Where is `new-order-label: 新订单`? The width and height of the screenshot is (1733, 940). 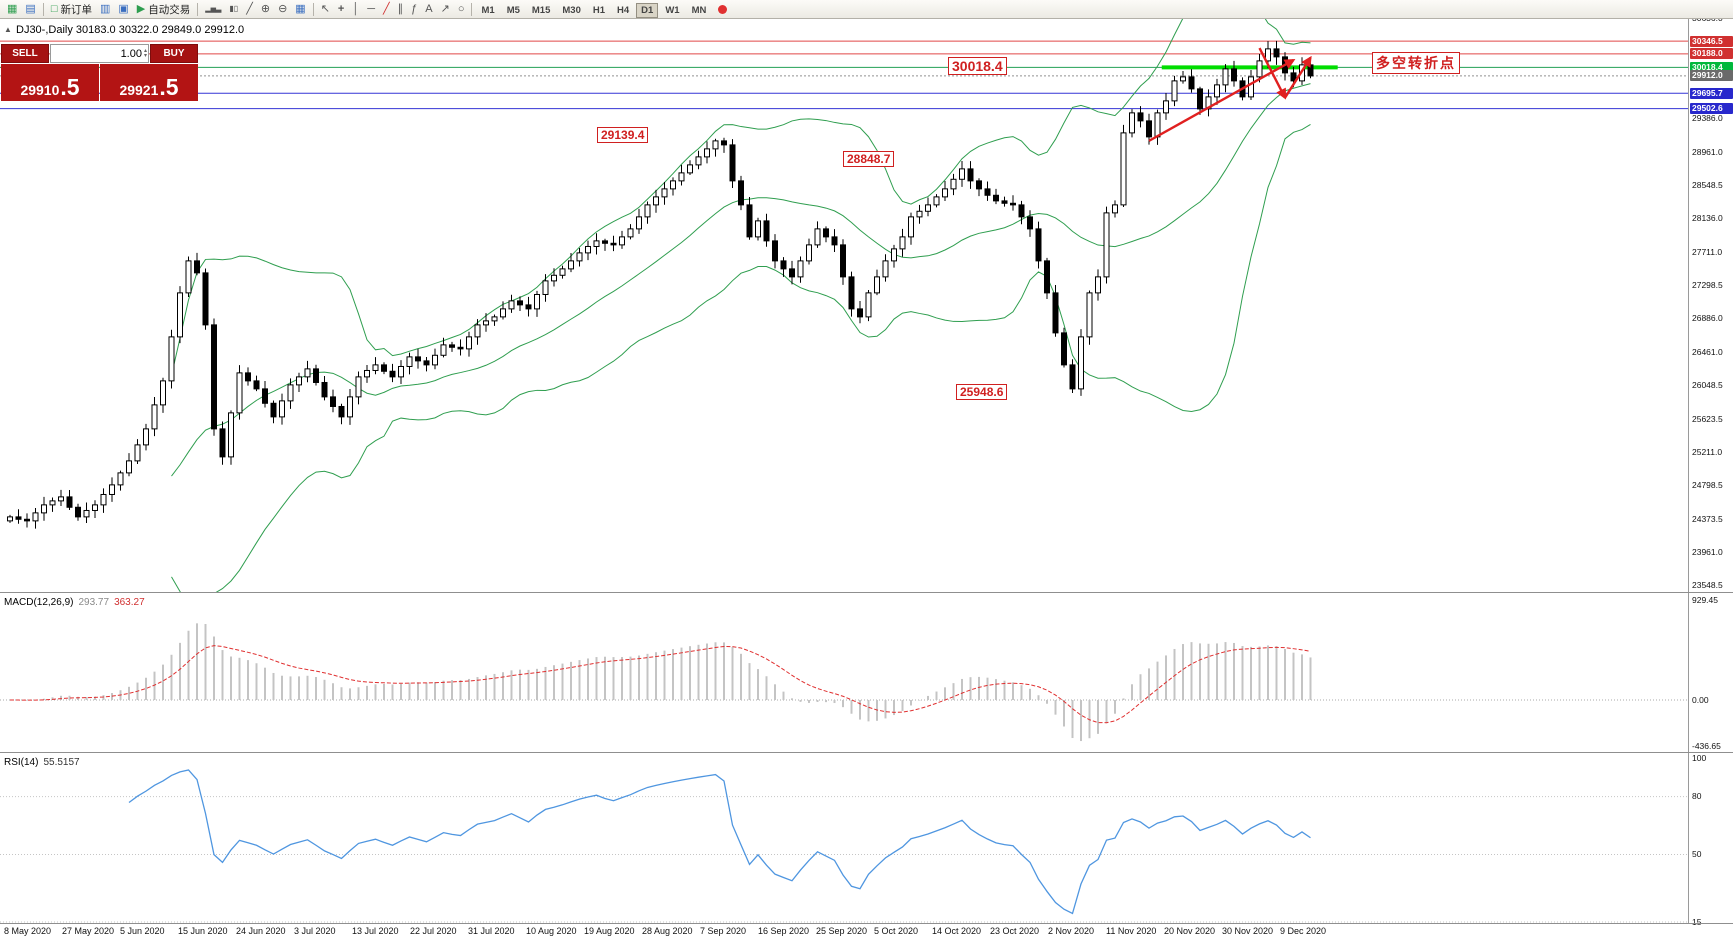 new-order-label: 新订单 is located at coordinates (76, 9).